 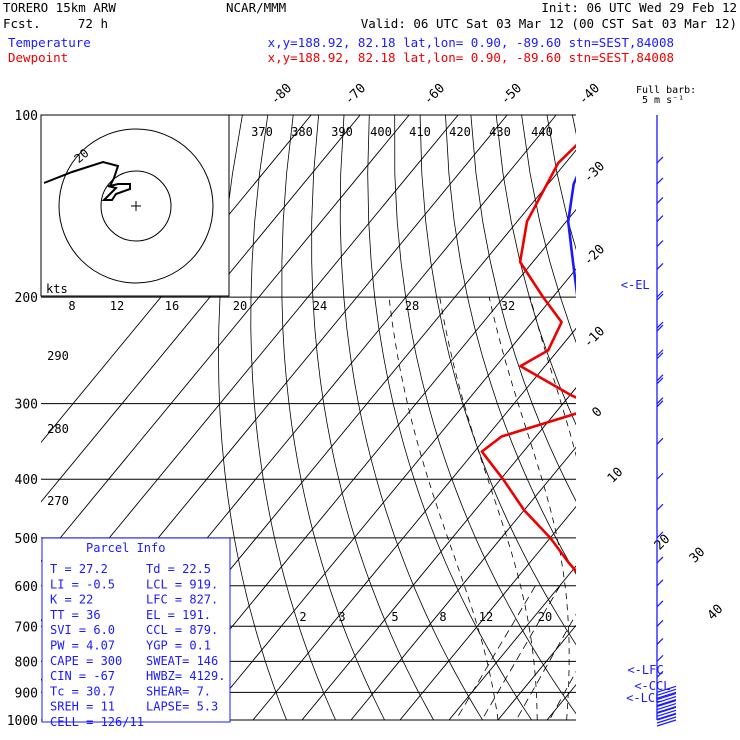 I want to click on theta-e-label: 420, so click(x=460, y=132).